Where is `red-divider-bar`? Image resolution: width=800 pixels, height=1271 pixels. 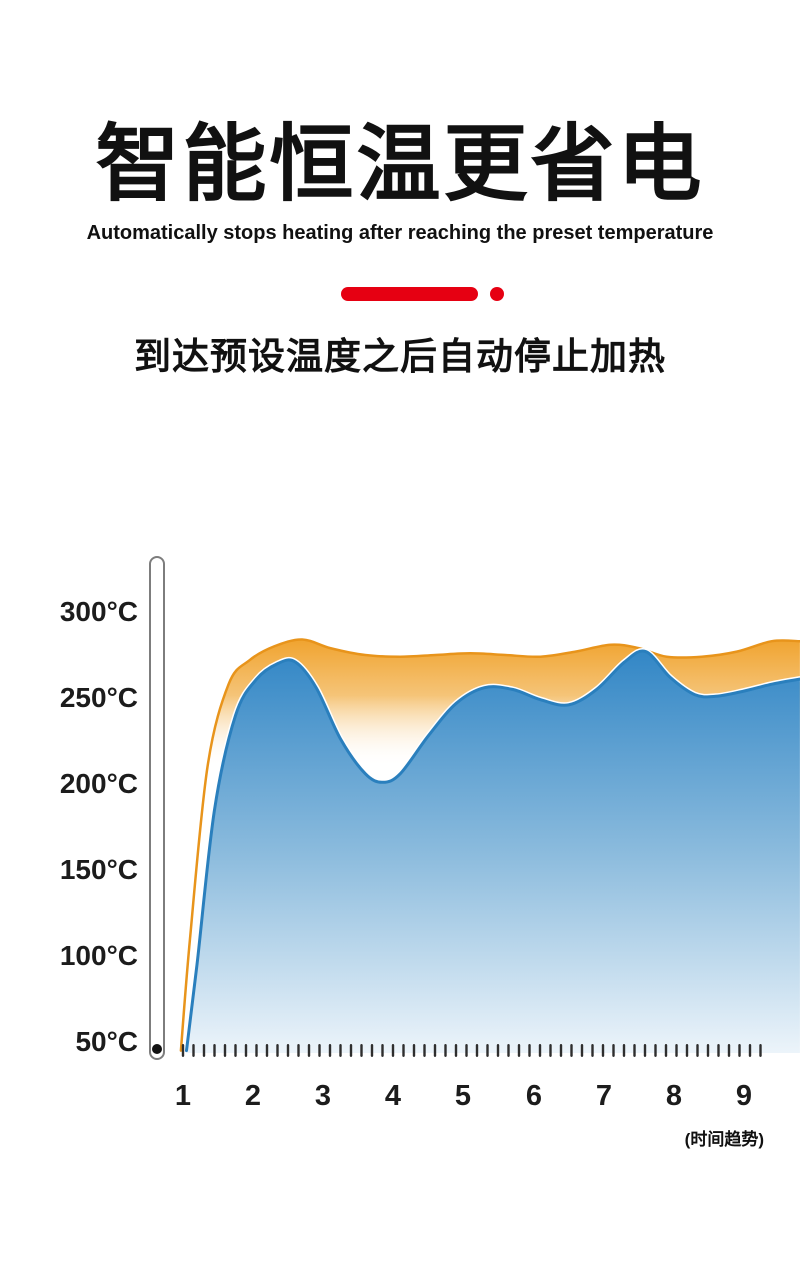 red-divider-bar is located at coordinates (409, 294).